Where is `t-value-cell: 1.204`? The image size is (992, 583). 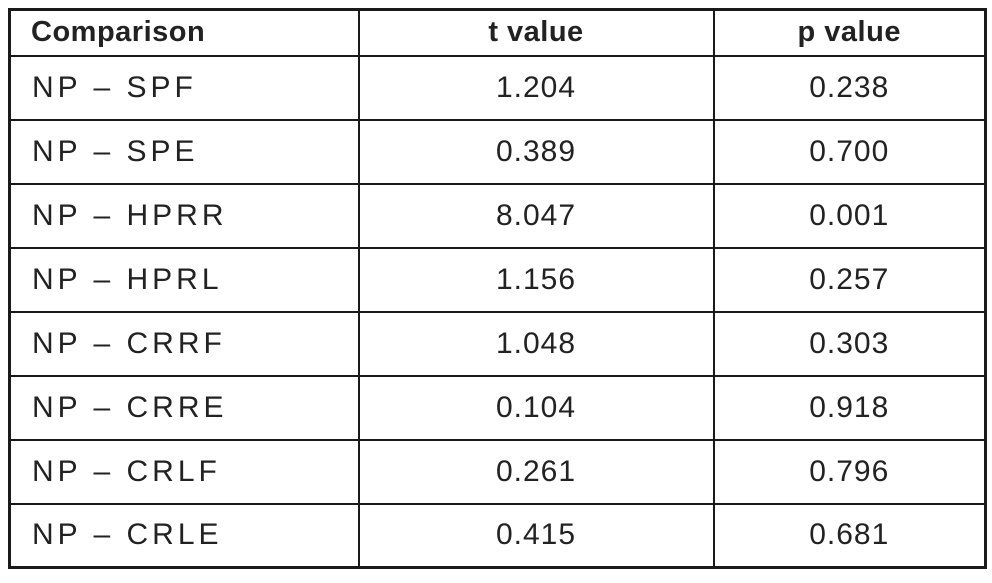
t-value-cell: 1.204 is located at coordinates (536, 87).